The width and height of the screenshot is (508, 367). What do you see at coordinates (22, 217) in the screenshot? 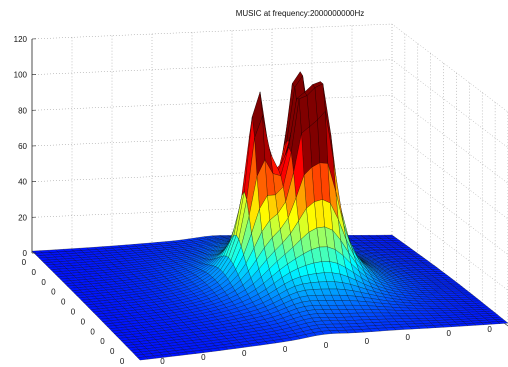
I see `z-tick-label: 20` at bounding box center [22, 217].